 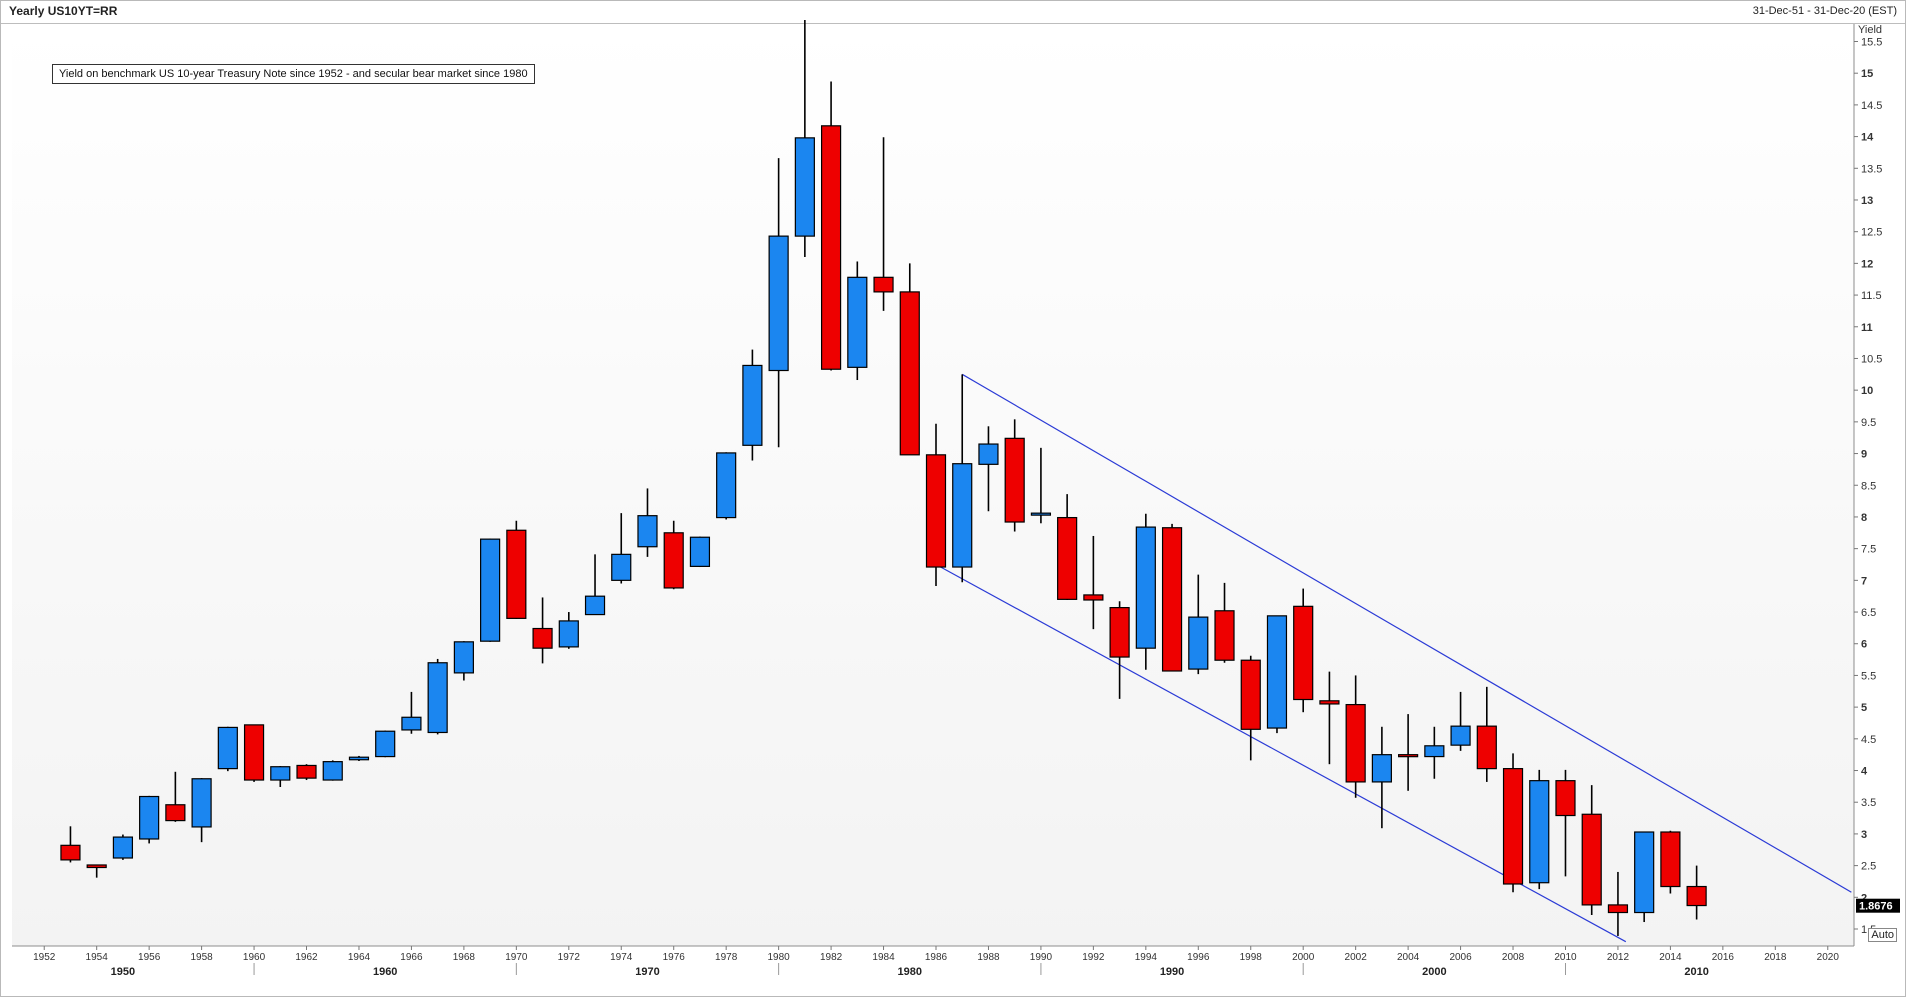 I want to click on candle-1968, so click(x=463, y=661).